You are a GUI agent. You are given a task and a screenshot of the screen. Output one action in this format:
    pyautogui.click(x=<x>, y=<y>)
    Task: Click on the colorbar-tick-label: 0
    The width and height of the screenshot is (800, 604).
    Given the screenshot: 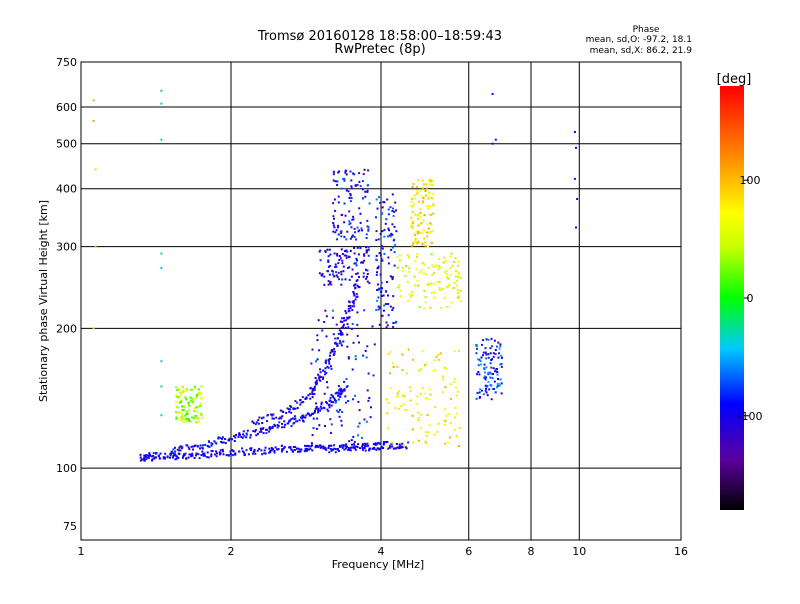 What is the action you would take?
    pyautogui.click(x=750, y=298)
    